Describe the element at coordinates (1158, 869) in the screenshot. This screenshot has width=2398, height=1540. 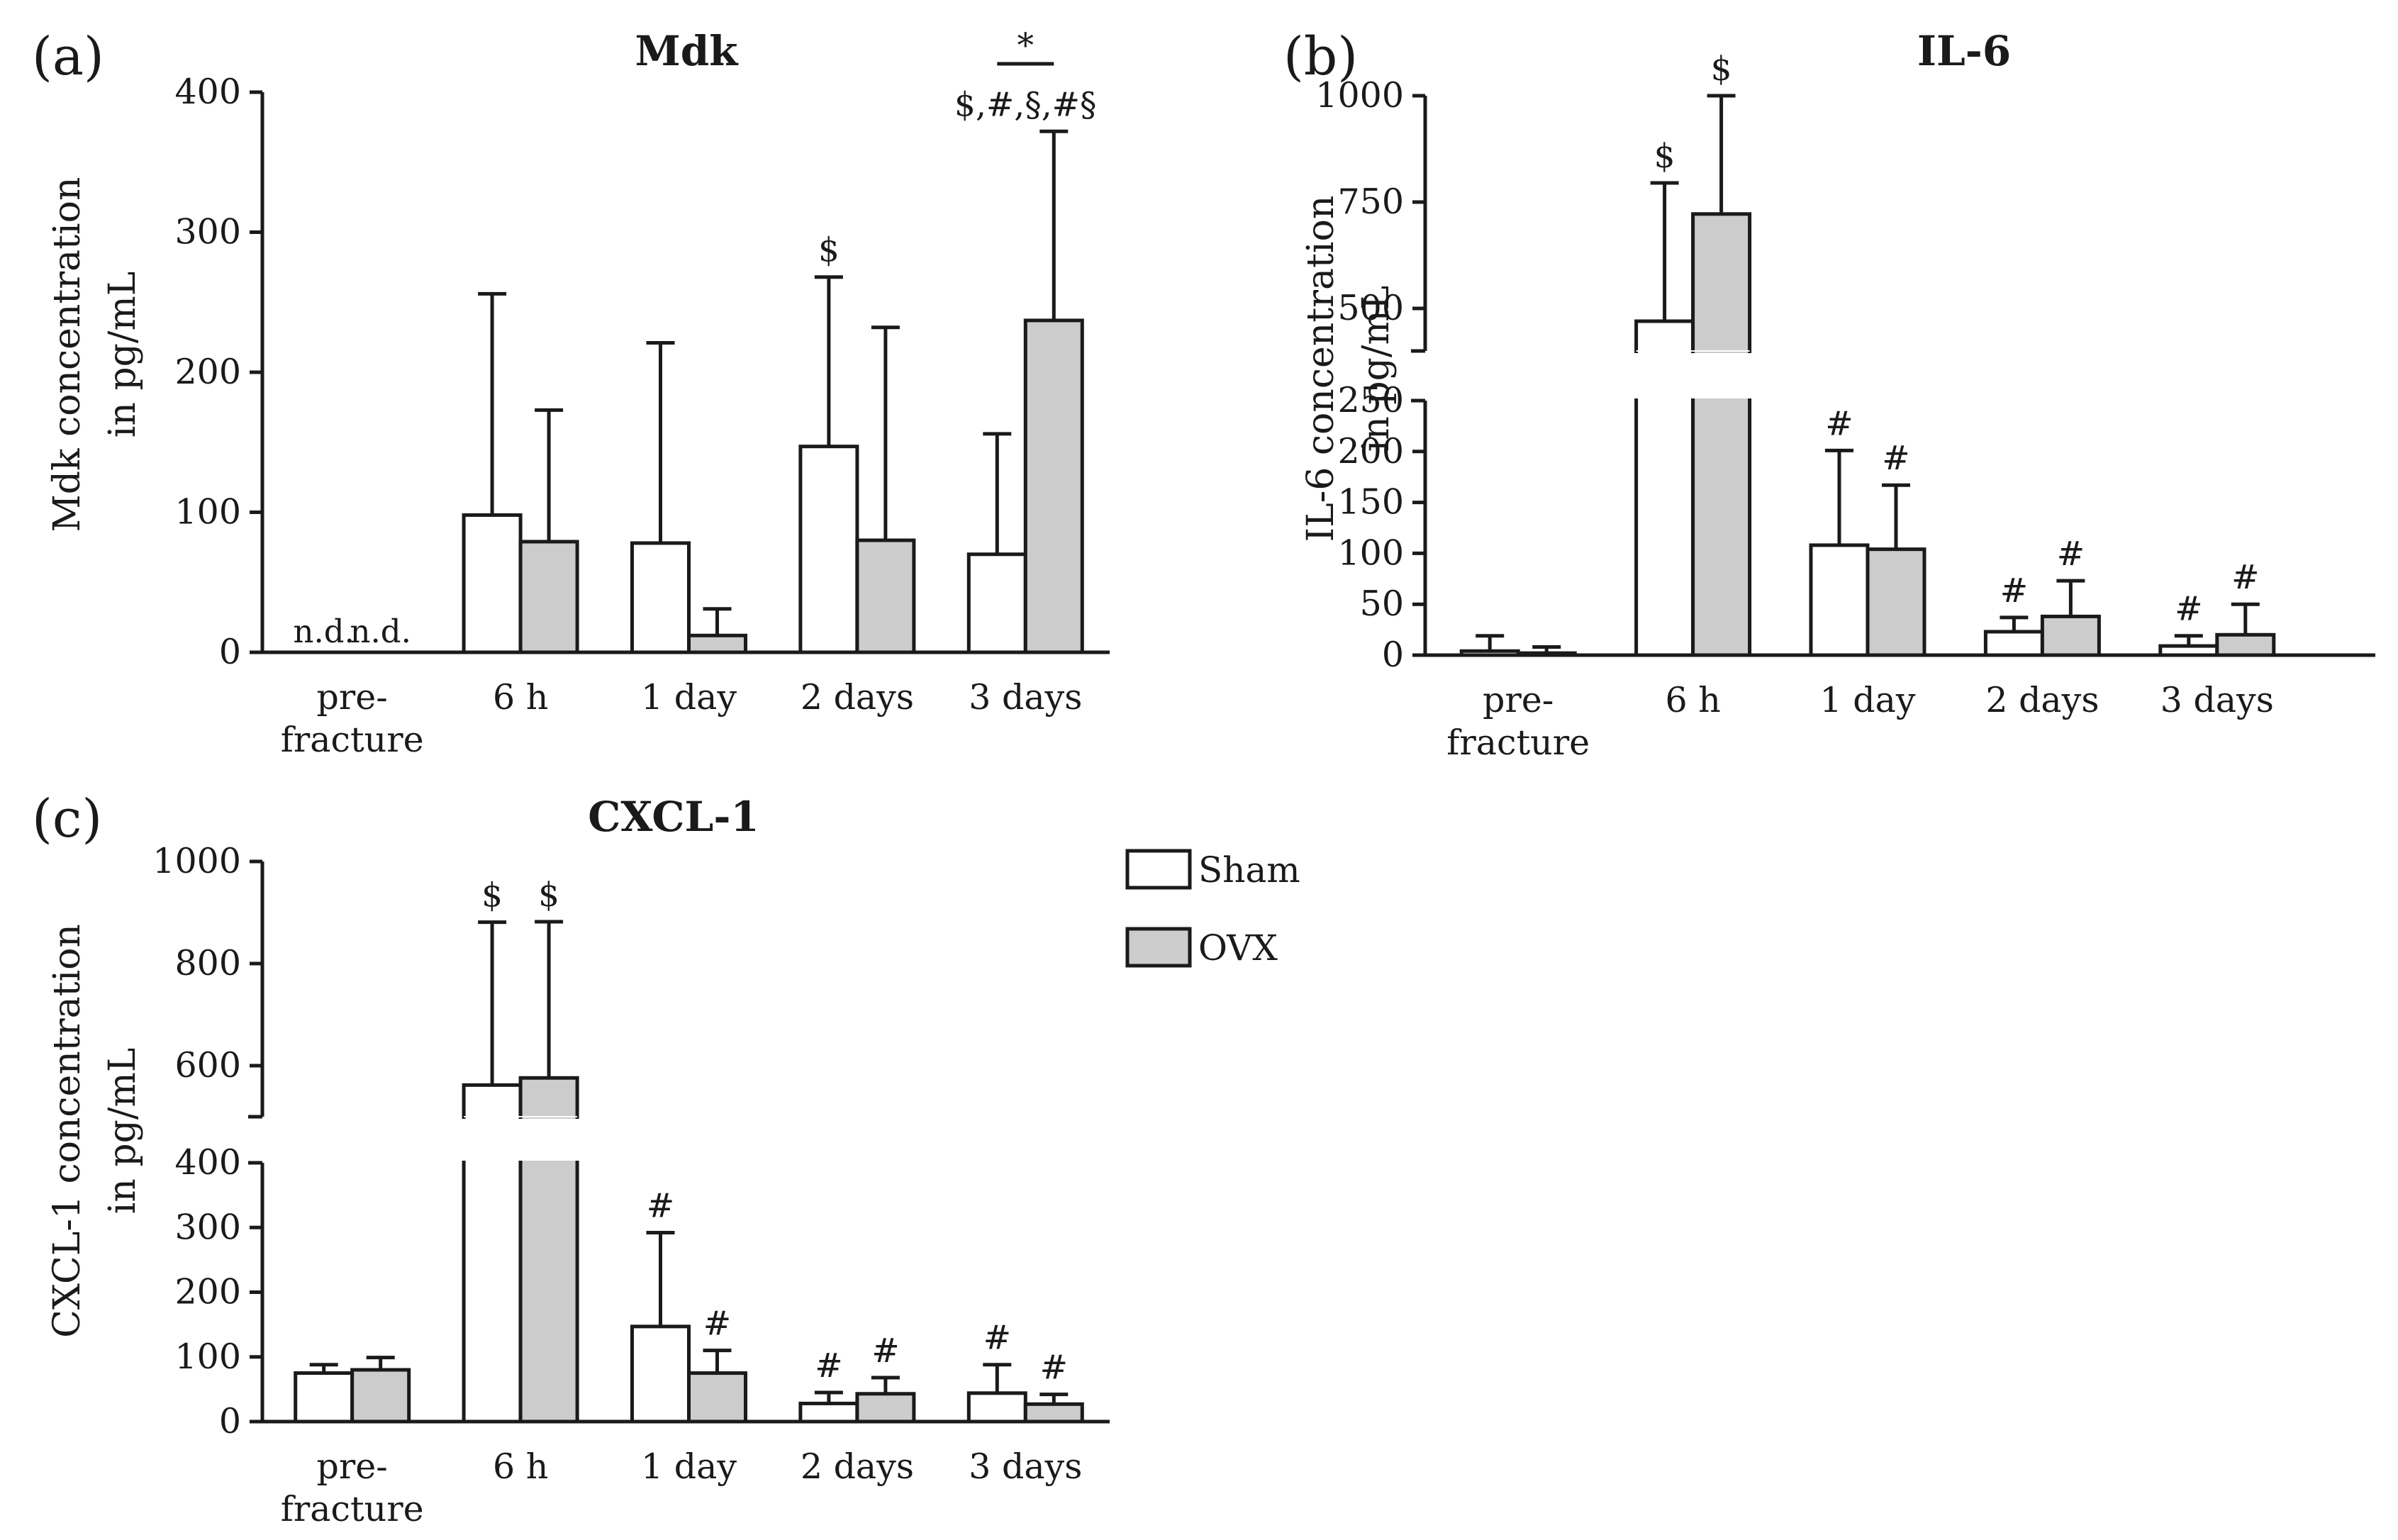
I see `legend-swatch-sham` at that location.